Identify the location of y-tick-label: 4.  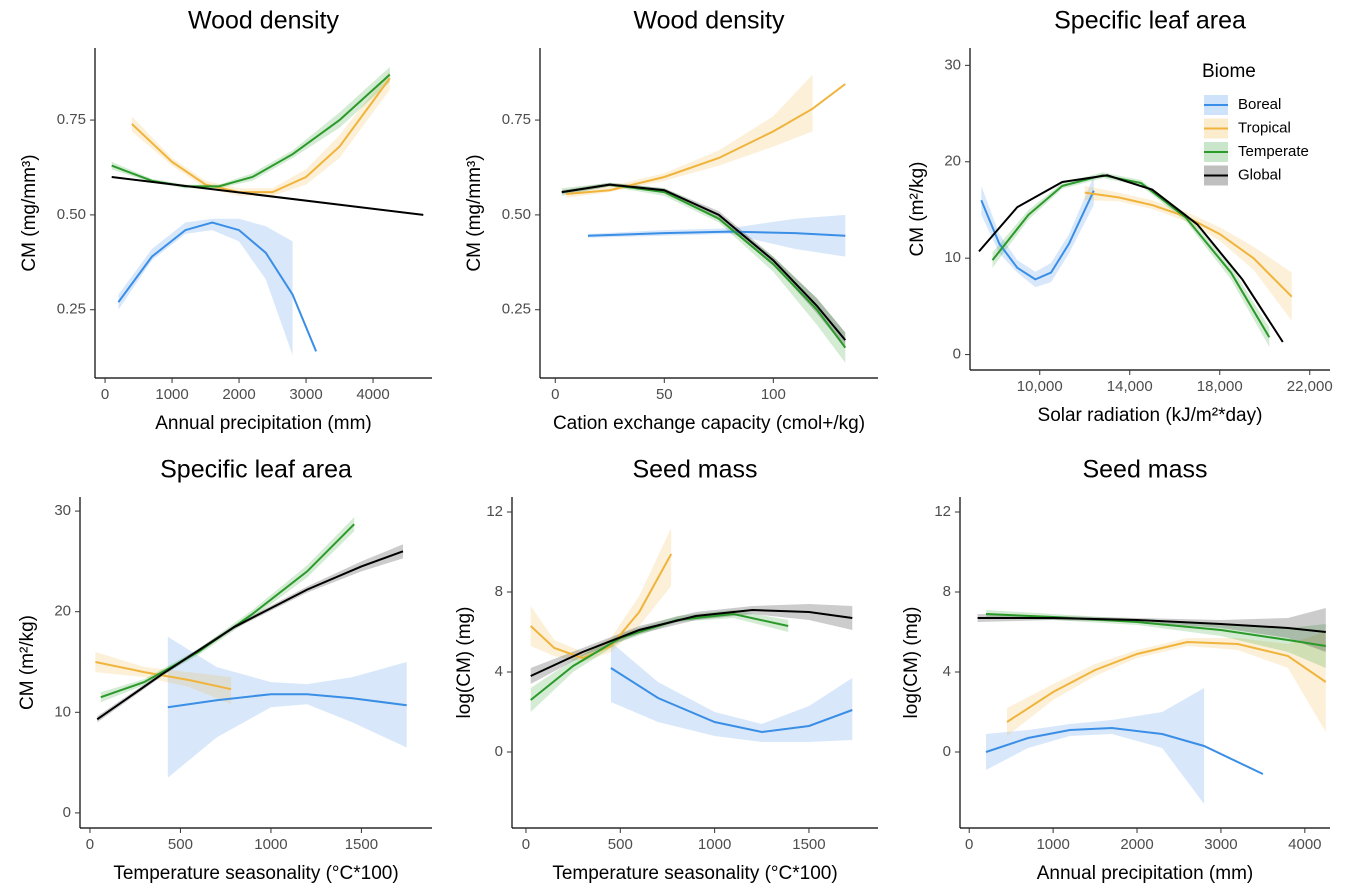
(947, 671).